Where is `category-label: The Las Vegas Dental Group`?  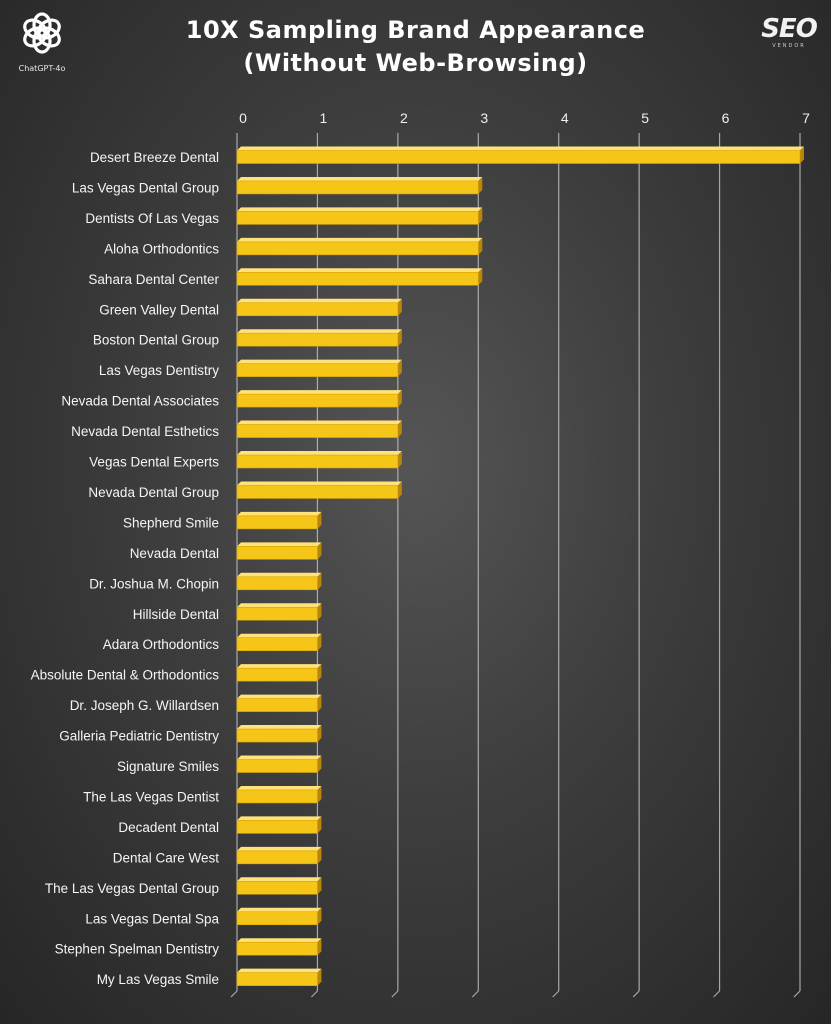 category-label: The Las Vegas Dental Group is located at coordinates (132, 888).